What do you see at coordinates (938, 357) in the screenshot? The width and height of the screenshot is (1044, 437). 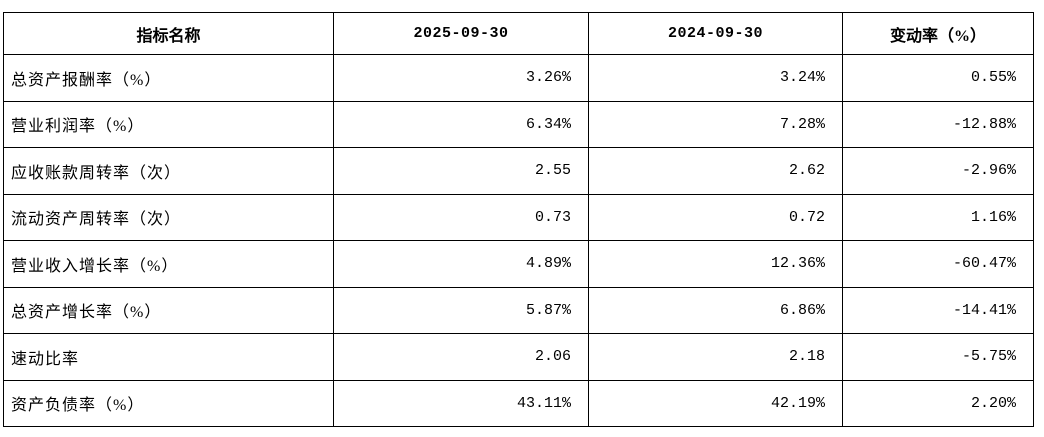 I see `change-rate-cell: -5.75%` at bounding box center [938, 357].